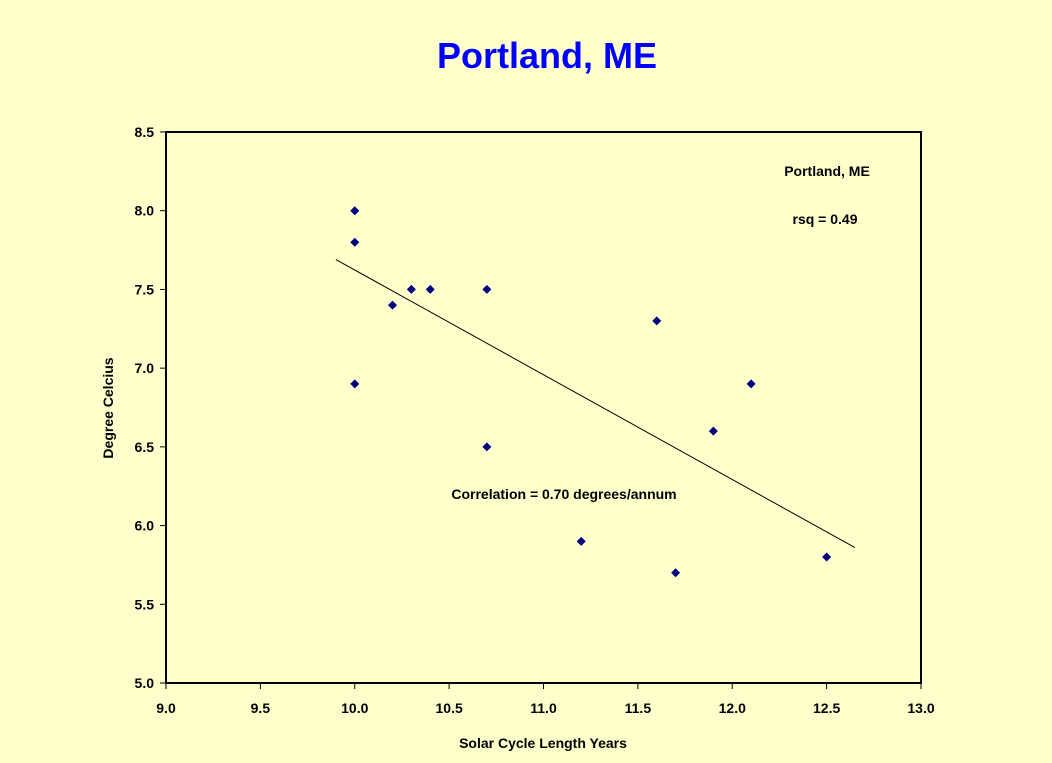 This screenshot has width=1052, height=763. I want to click on correlation-label: Correlation = 0.70 degrees/annum, so click(563, 494).